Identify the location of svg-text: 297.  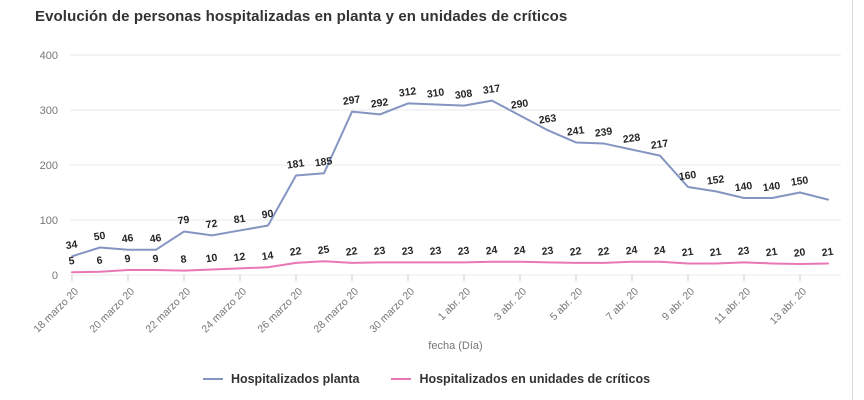
(351, 100).